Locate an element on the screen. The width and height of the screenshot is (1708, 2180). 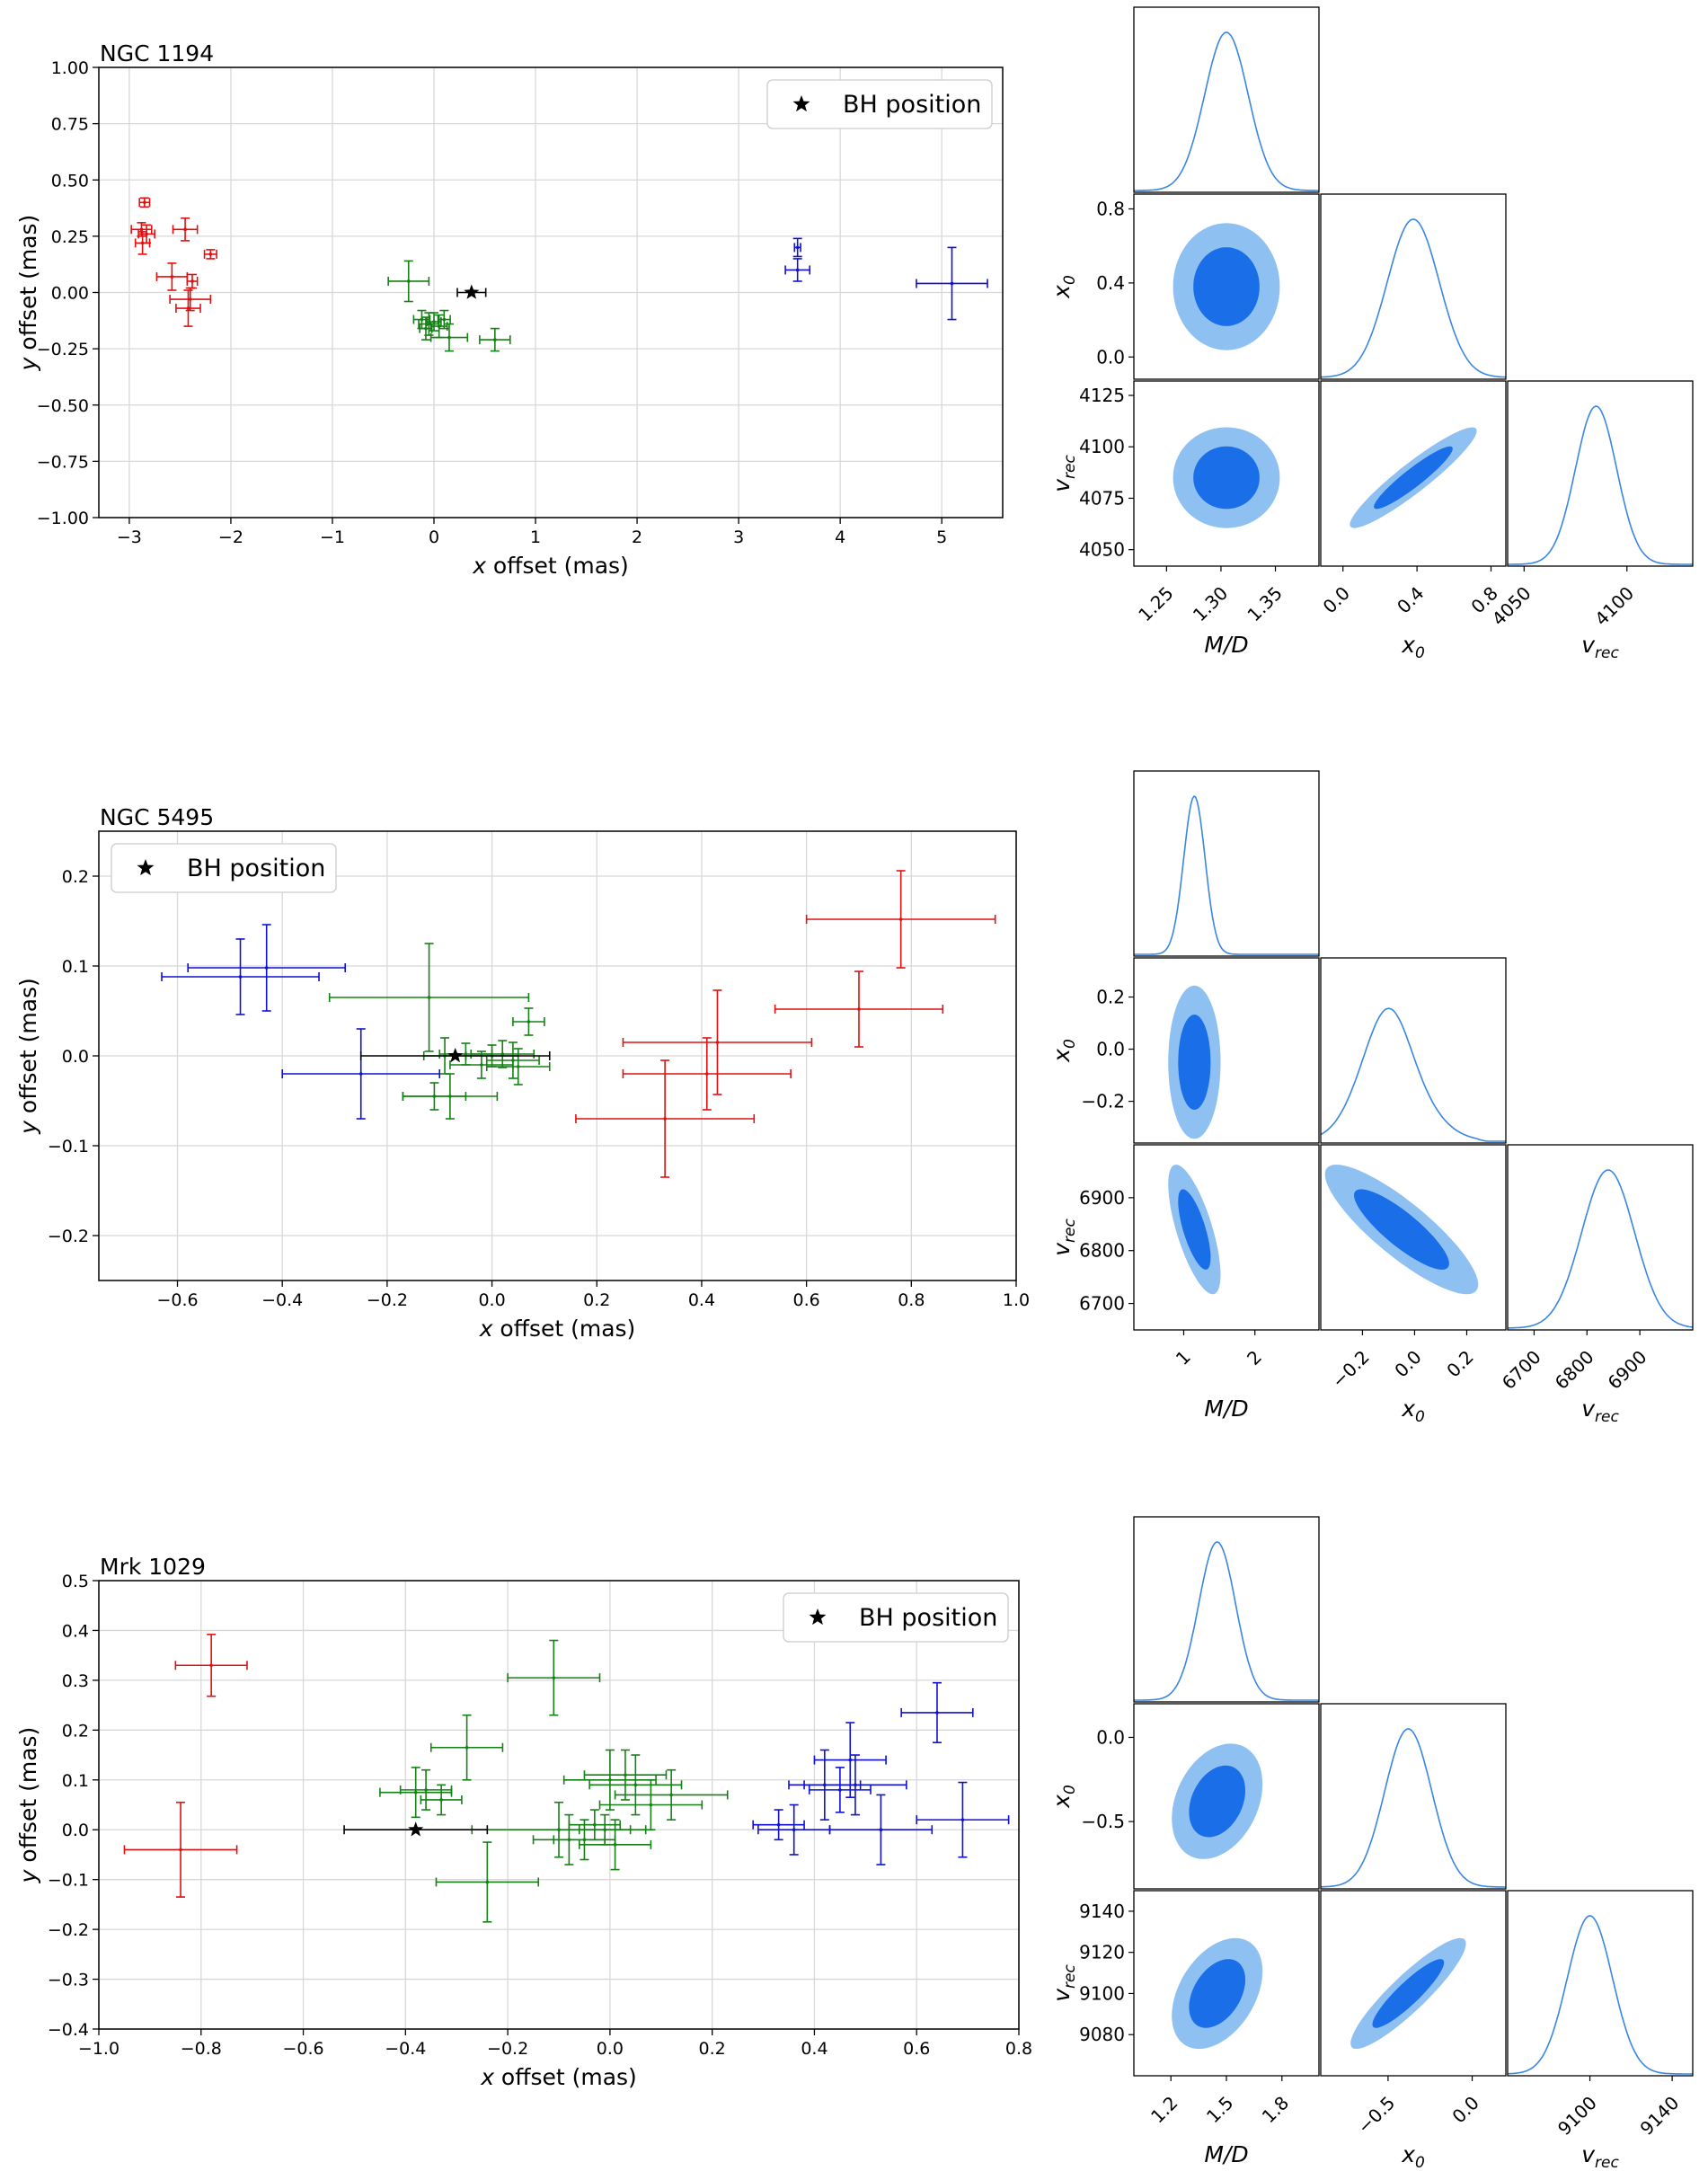
corner-label-md: M/D is located at coordinates (1226, 2154).